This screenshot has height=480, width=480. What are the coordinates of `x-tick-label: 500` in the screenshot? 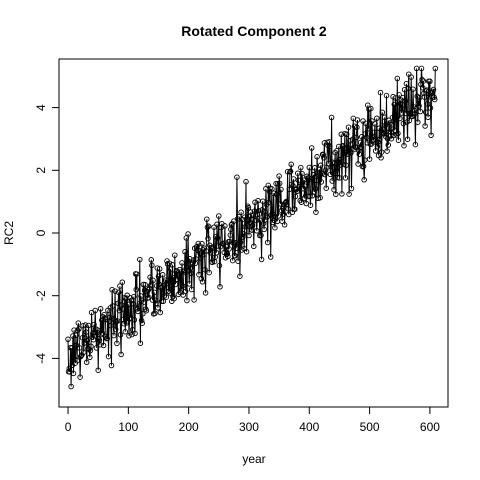 It's located at (370, 427).